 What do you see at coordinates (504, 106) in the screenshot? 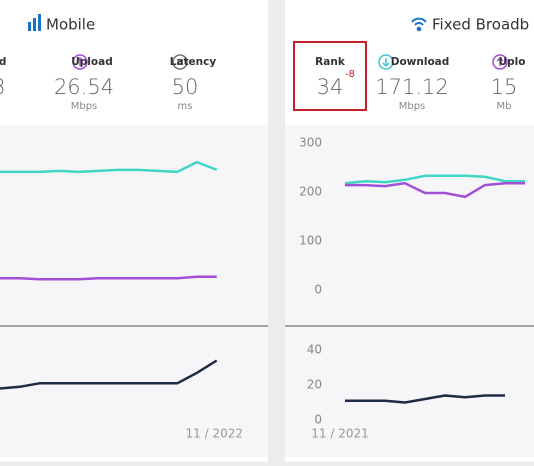
I see `metric-unit: Mb` at bounding box center [504, 106].